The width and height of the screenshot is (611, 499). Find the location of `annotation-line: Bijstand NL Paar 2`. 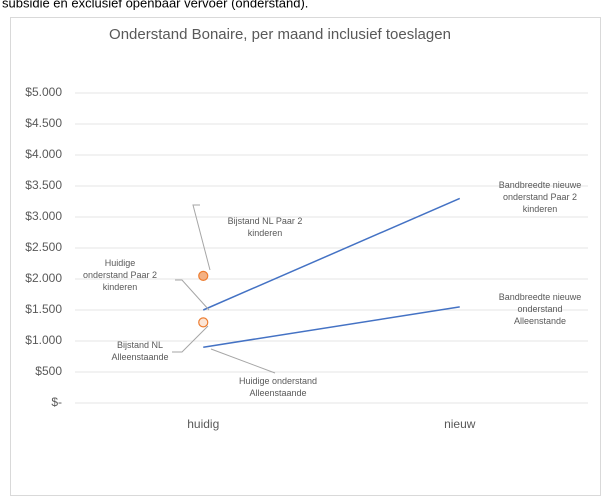

annotation-line: Bijstand NL Paar 2 is located at coordinates (265, 221).